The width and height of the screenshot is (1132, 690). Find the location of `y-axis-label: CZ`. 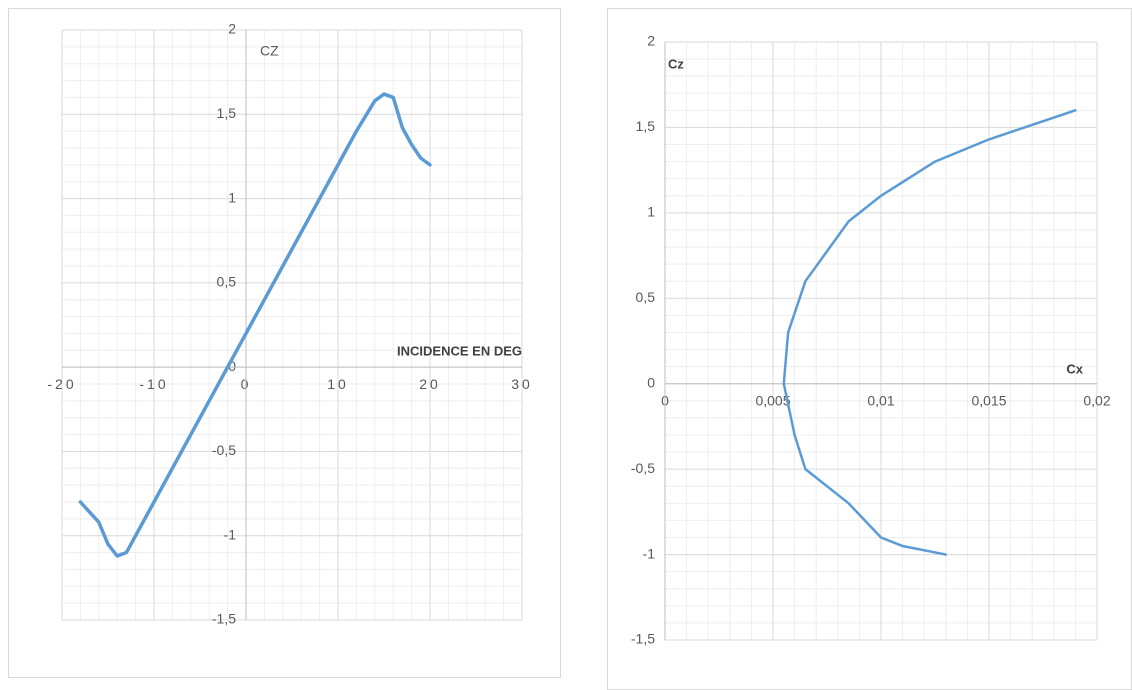

y-axis-label: CZ is located at coordinates (269, 51).